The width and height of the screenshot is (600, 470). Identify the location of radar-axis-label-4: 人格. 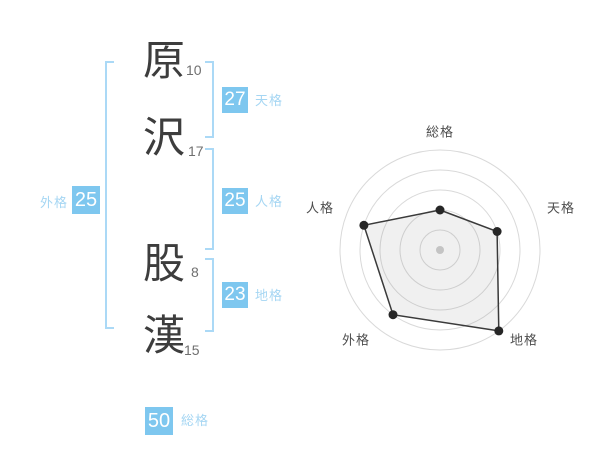
(320, 207).